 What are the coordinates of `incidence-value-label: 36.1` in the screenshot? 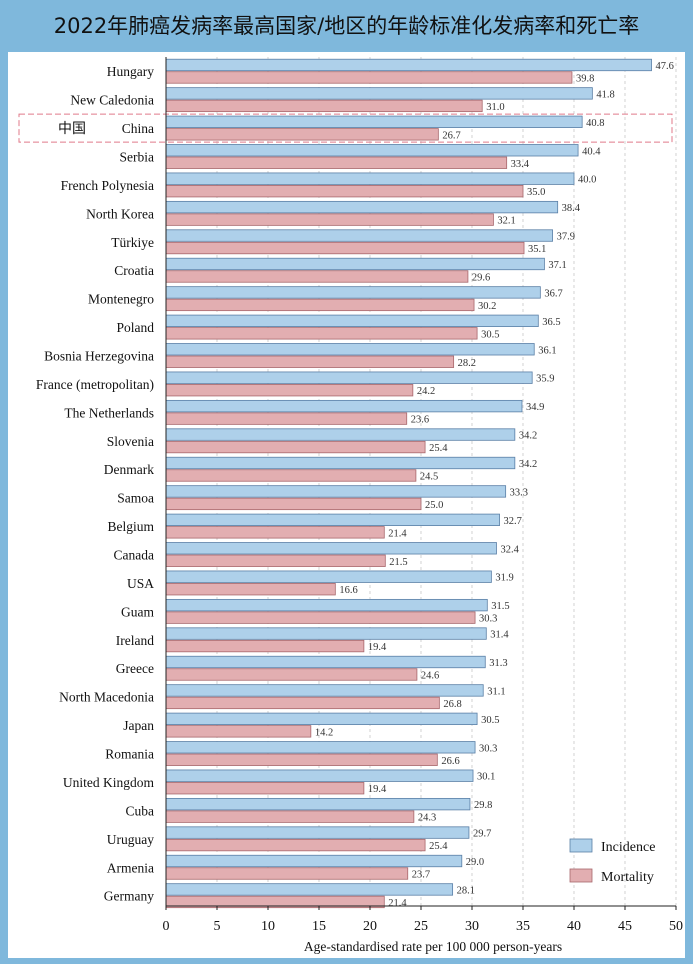 It's located at (547, 350).